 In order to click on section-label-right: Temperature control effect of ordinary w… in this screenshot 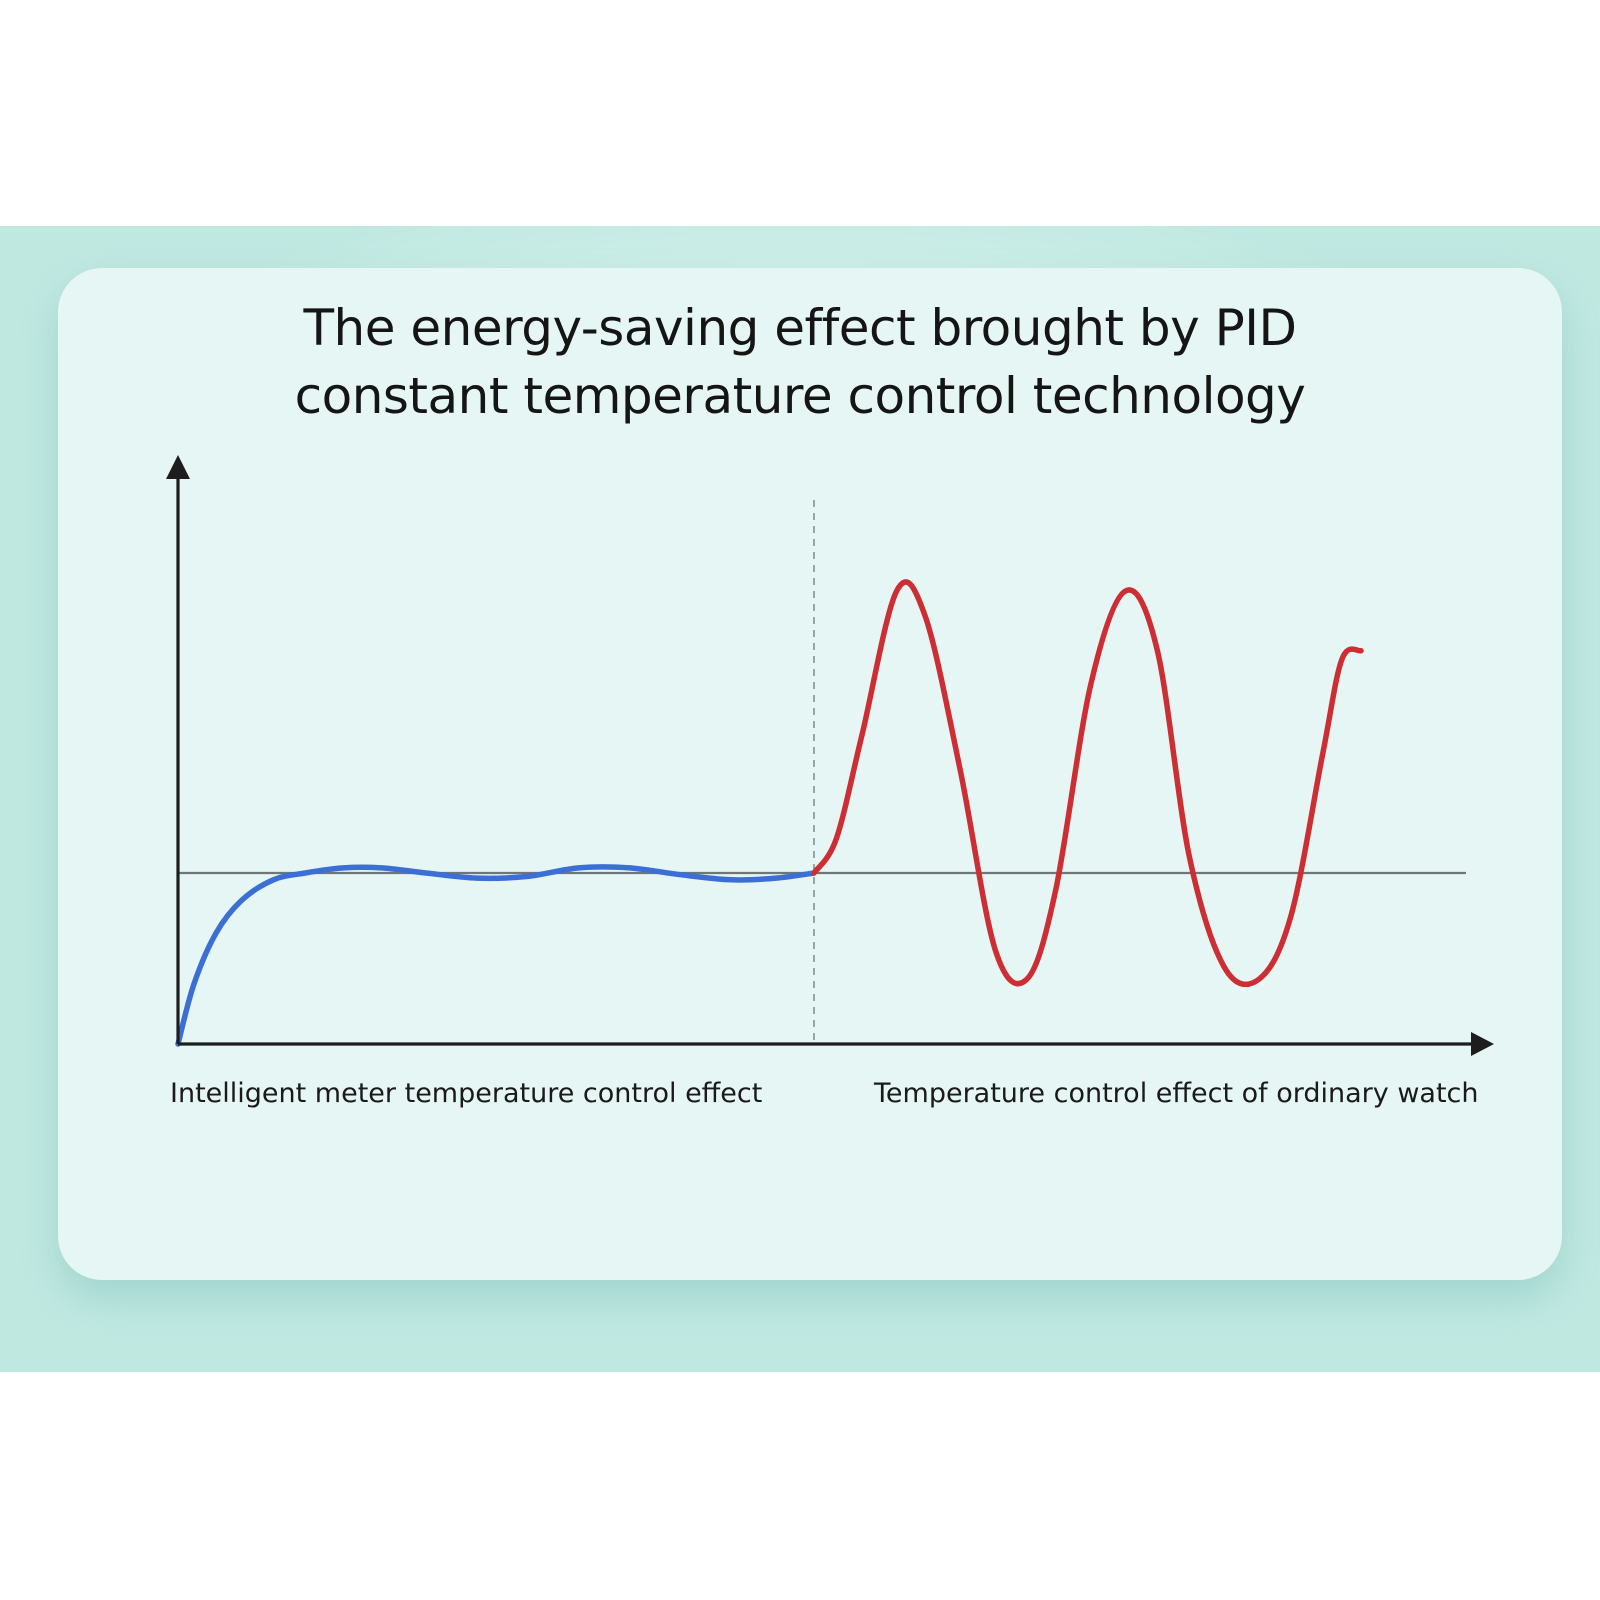, I will do `click(1176, 1093)`.